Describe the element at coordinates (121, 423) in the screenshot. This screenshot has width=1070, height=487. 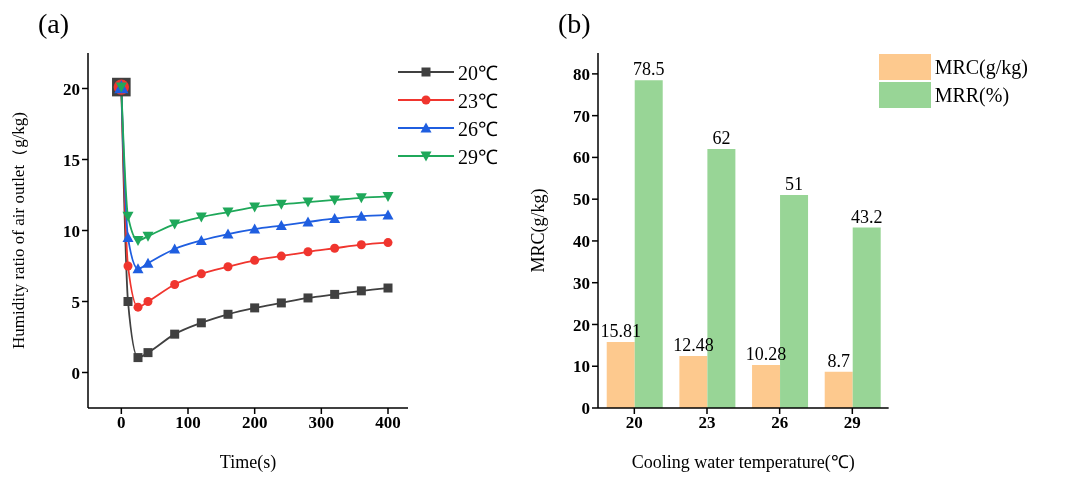
I see `x-tick-label: 0` at that location.